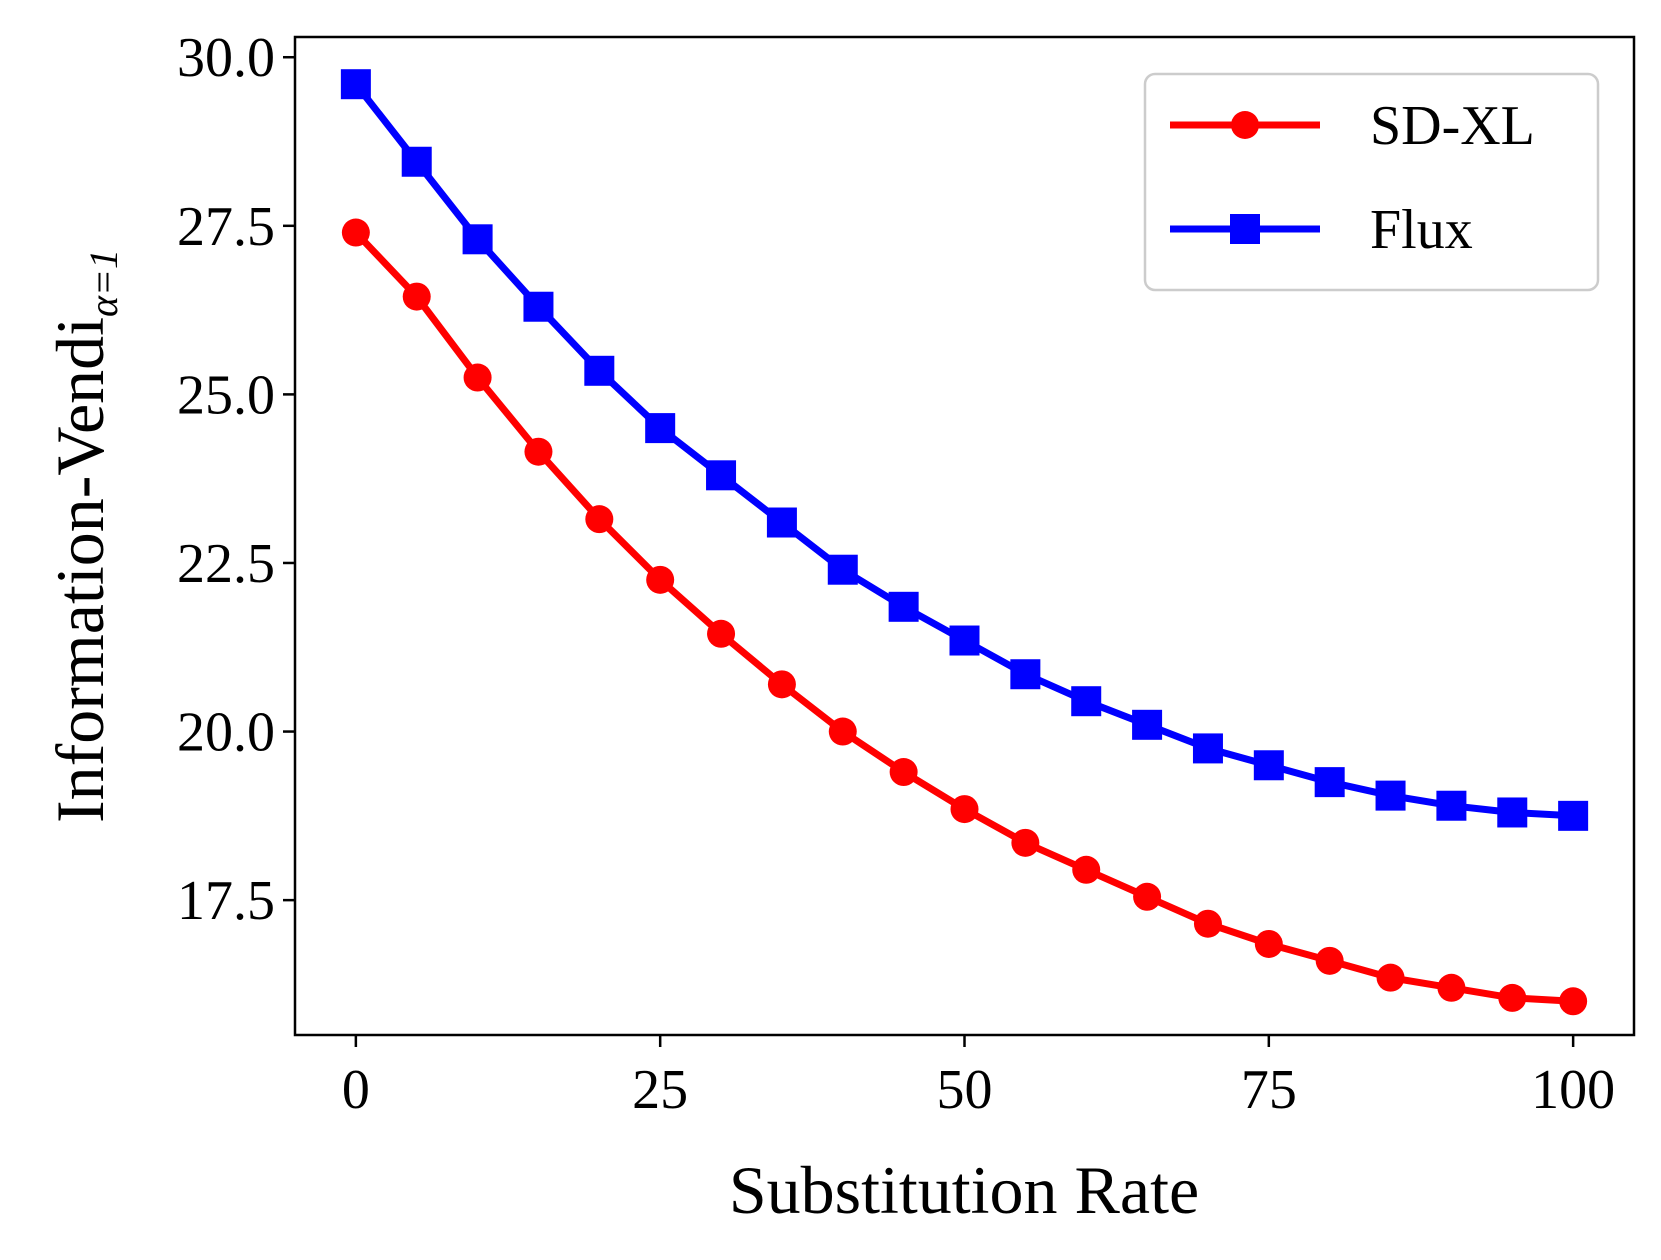  What do you see at coordinates (1573, 1090) in the screenshot?
I see `x-tick-label: 100` at bounding box center [1573, 1090].